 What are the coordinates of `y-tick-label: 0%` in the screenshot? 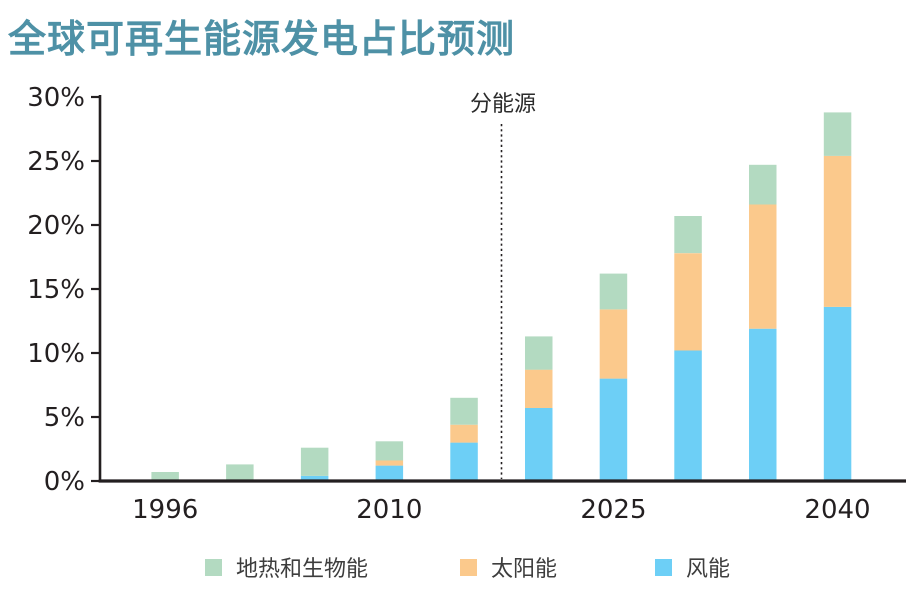 It's located at (64, 482).